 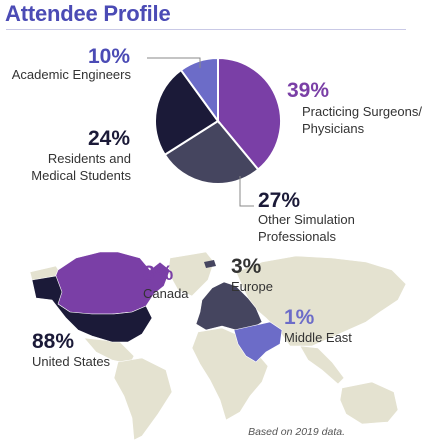 What do you see at coordinates (158, 273) in the screenshot?
I see `map-label-canada-pct: 8%` at bounding box center [158, 273].